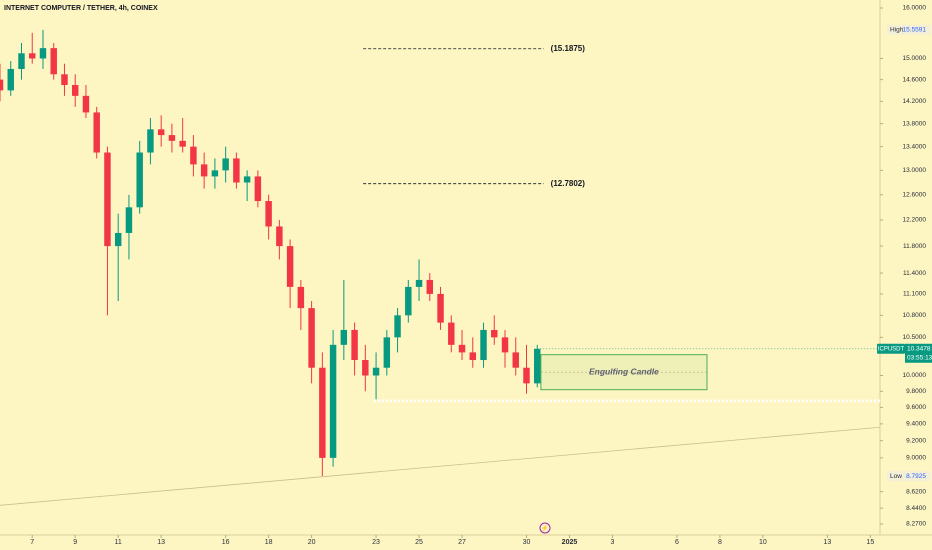 This screenshot has width=932, height=550. I want to click on y-tick-label: 9.2000, so click(916, 440).